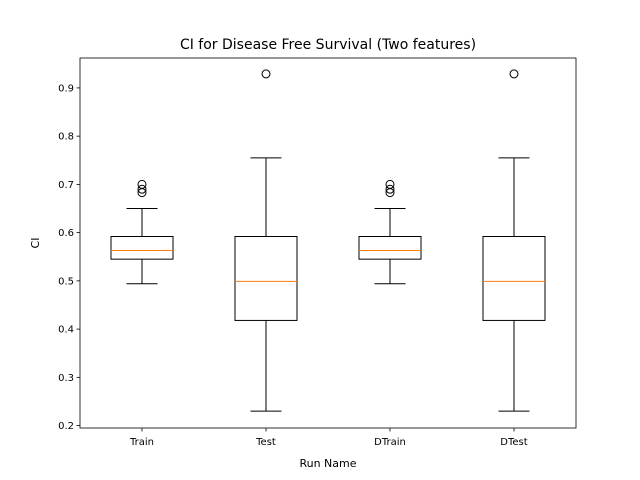 The height and width of the screenshot is (480, 640). I want to click on x-tick-label-test: Test, so click(265, 442).